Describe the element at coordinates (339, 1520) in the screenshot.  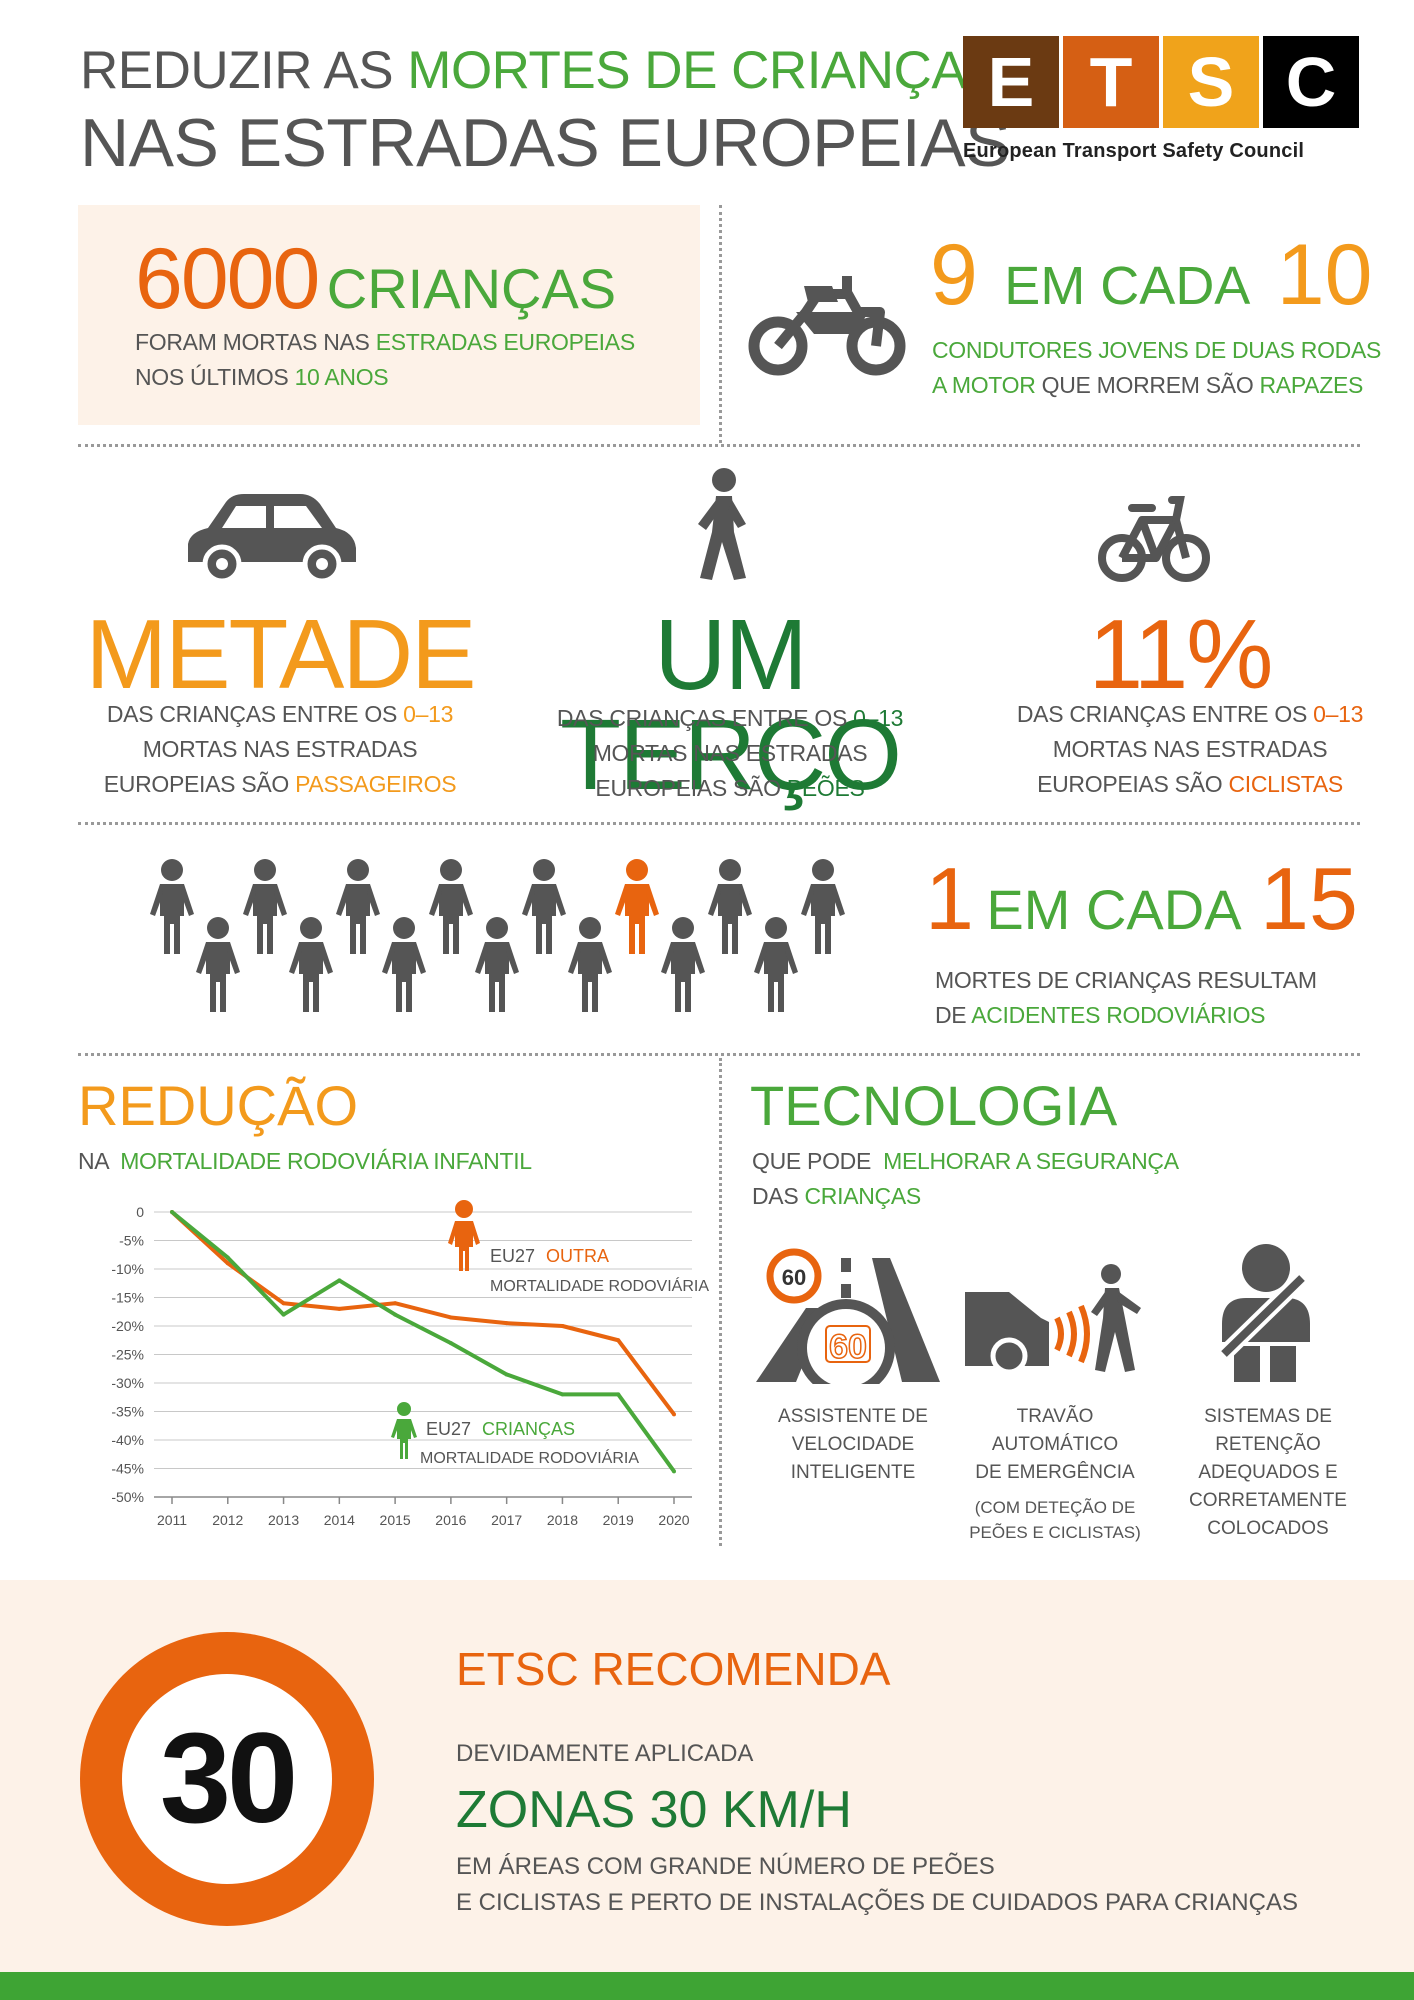
I see `x-tick-label: 2014` at that location.